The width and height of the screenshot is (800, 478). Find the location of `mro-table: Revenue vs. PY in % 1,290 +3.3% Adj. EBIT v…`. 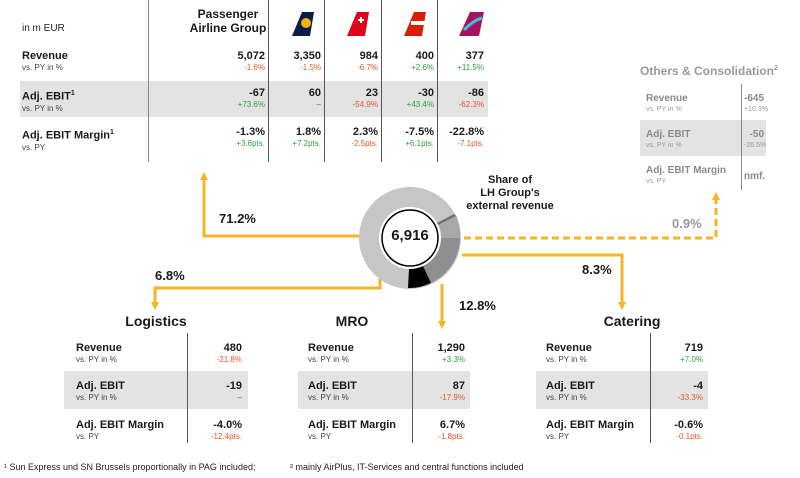

mro-table: Revenue vs. PY in % 1,290 +3.3% Adj. EBIT v… is located at coordinates (384, 388).